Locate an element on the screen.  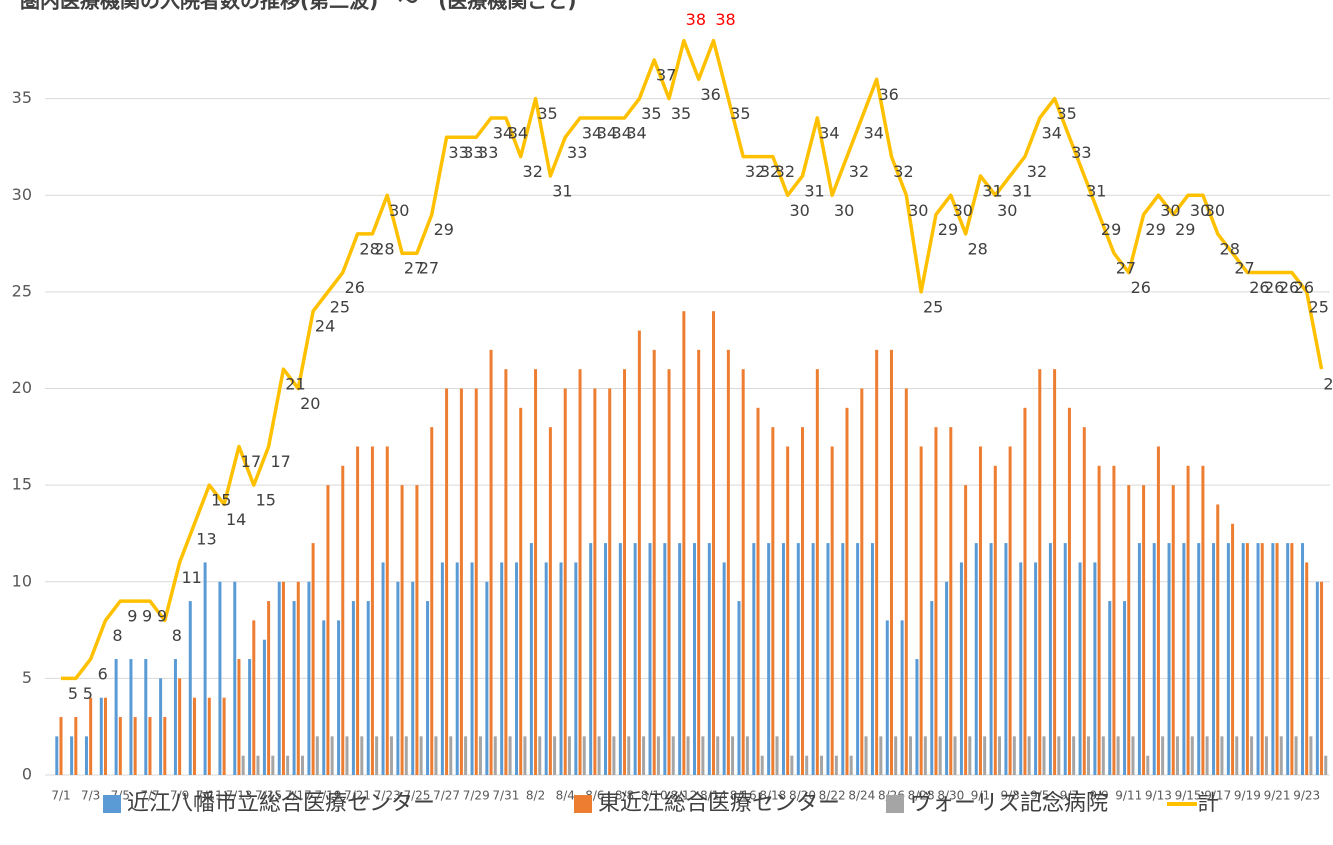
data-label: 24 is located at coordinates (325, 326).